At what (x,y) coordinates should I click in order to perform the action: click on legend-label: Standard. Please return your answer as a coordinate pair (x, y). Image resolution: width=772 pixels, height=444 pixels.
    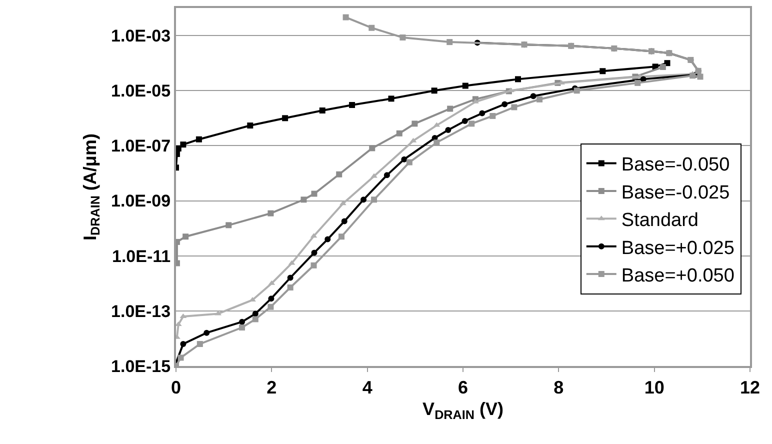
    Looking at the image, I should click on (660, 221).